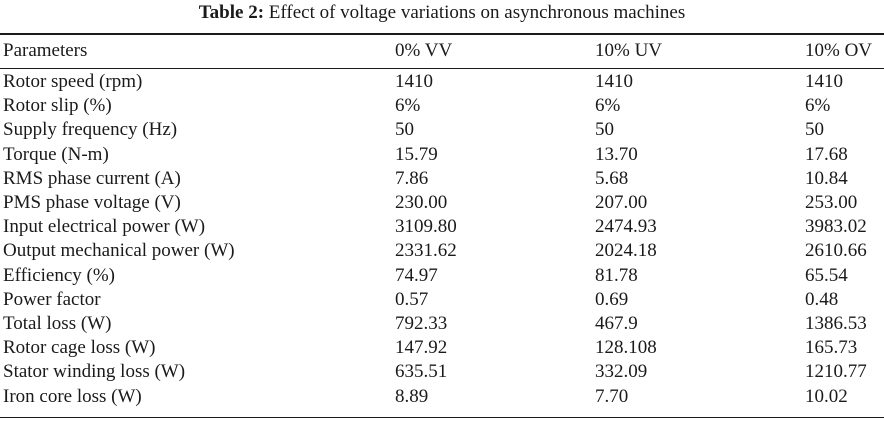 Image resolution: width=884 pixels, height=421 pixels. Describe the element at coordinates (92, 178) in the screenshot. I see `table-cell: RMS phase current (A)` at that location.